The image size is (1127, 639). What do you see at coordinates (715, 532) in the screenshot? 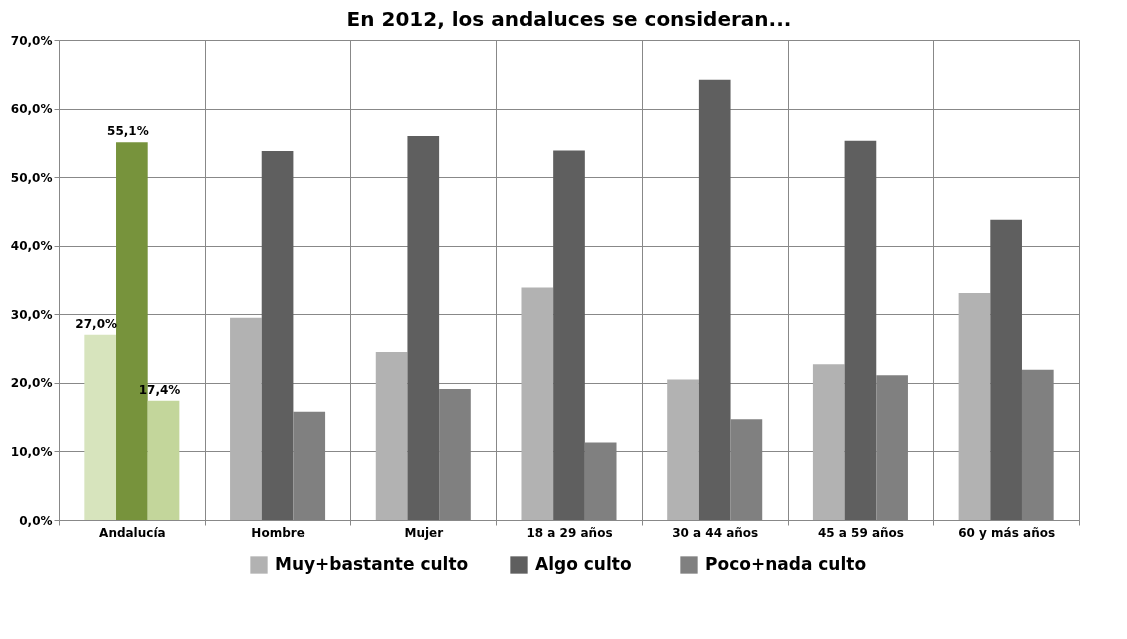
I see `x-tick-label: 30 a 44 años` at bounding box center [715, 532].